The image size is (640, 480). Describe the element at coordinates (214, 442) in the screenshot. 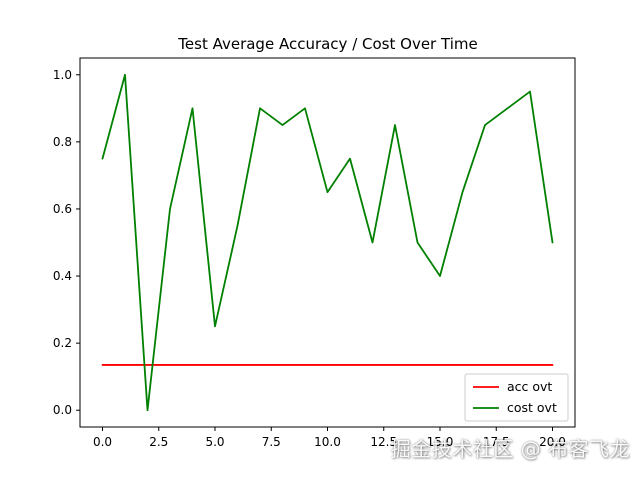

I see `x-tick-label-2: 5.0` at that location.